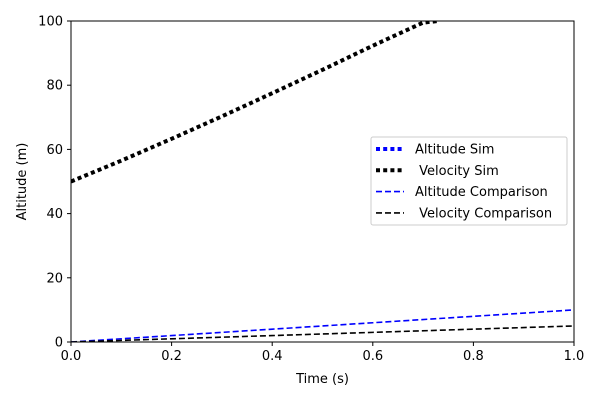 Image resolution: width=600 pixels, height=400 pixels. Describe the element at coordinates (22, 182) in the screenshot. I see `y-axis-label: Altitude (m)` at that location.